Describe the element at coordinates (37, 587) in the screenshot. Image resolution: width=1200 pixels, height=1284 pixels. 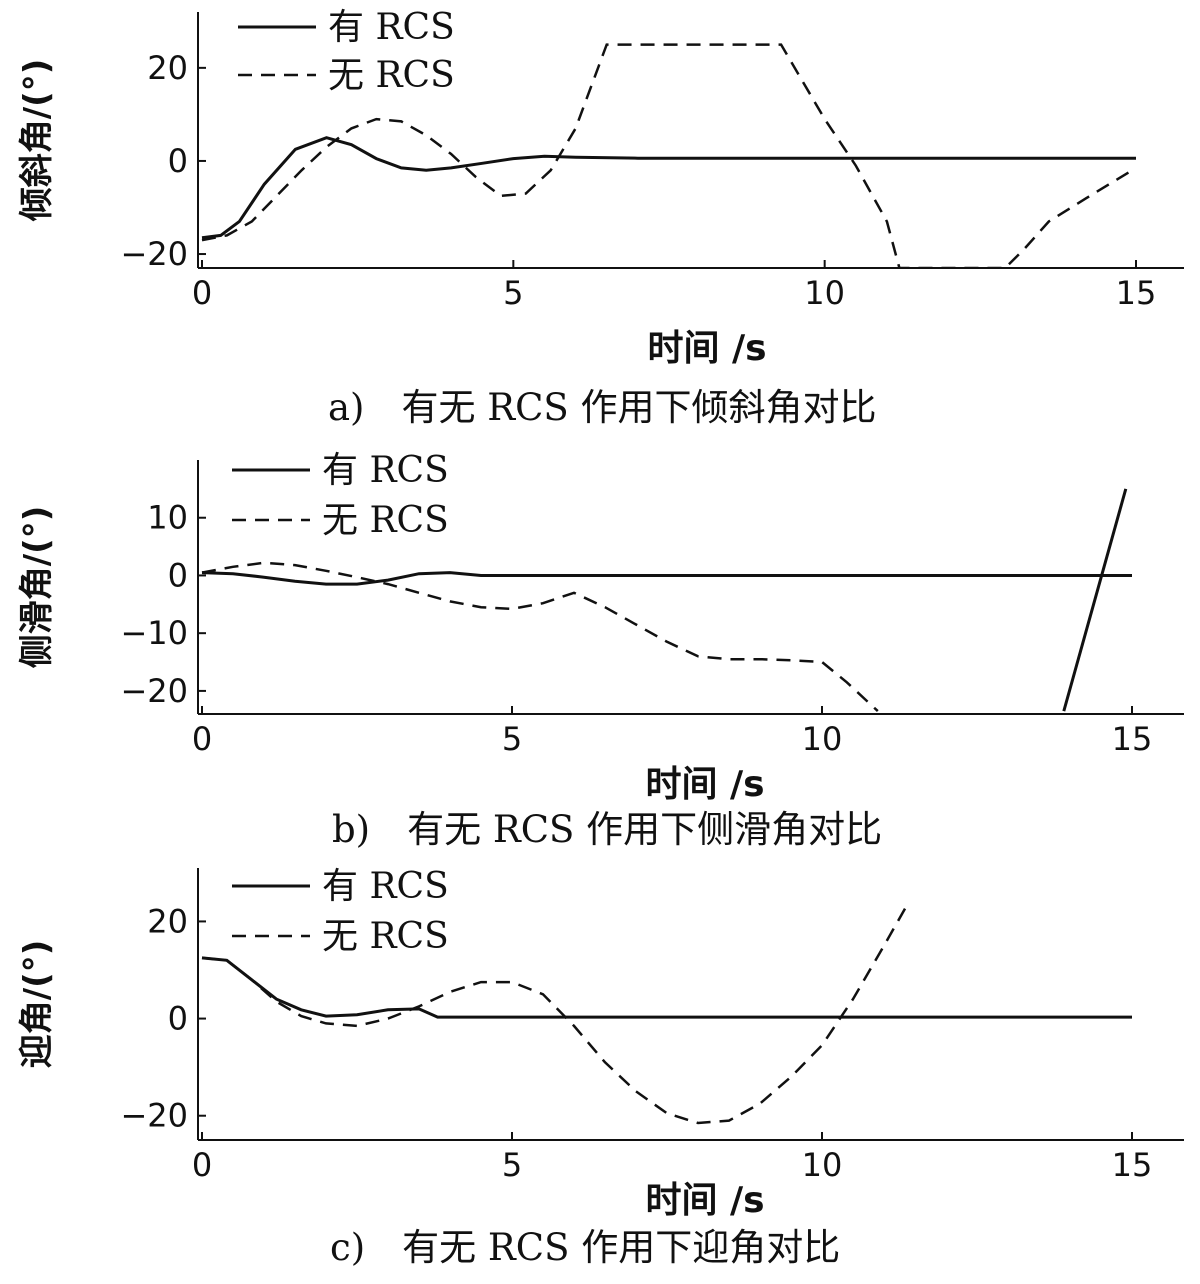
I see `y-axis-label: 侧滑角/(°)` at that location.